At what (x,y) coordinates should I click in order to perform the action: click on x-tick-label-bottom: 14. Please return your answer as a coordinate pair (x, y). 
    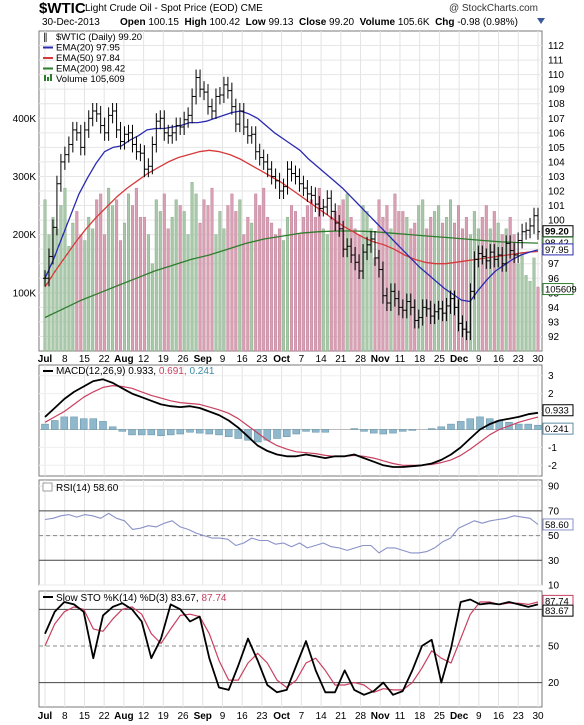
    Looking at the image, I should click on (322, 716).